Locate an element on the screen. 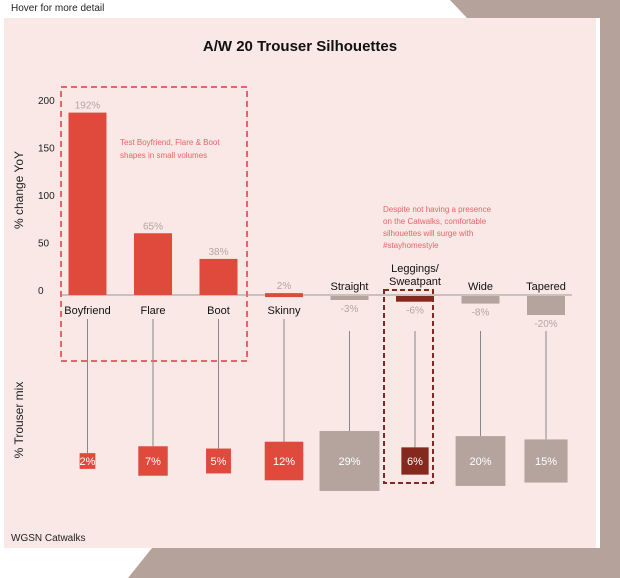 The height and width of the screenshot is (578, 620). annotation-stayhome: silhouettes will surge with is located at coordinates (428, 233).